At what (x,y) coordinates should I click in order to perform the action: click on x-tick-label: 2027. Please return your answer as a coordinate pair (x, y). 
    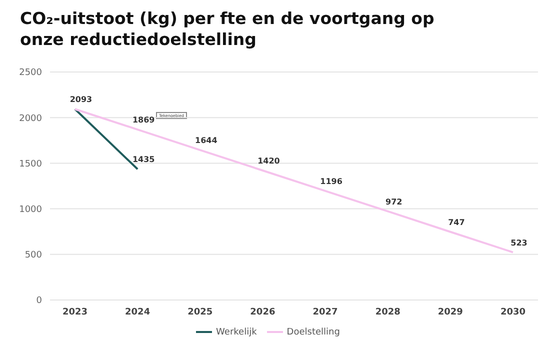
    Looking at the image, I should click on (325, 312).